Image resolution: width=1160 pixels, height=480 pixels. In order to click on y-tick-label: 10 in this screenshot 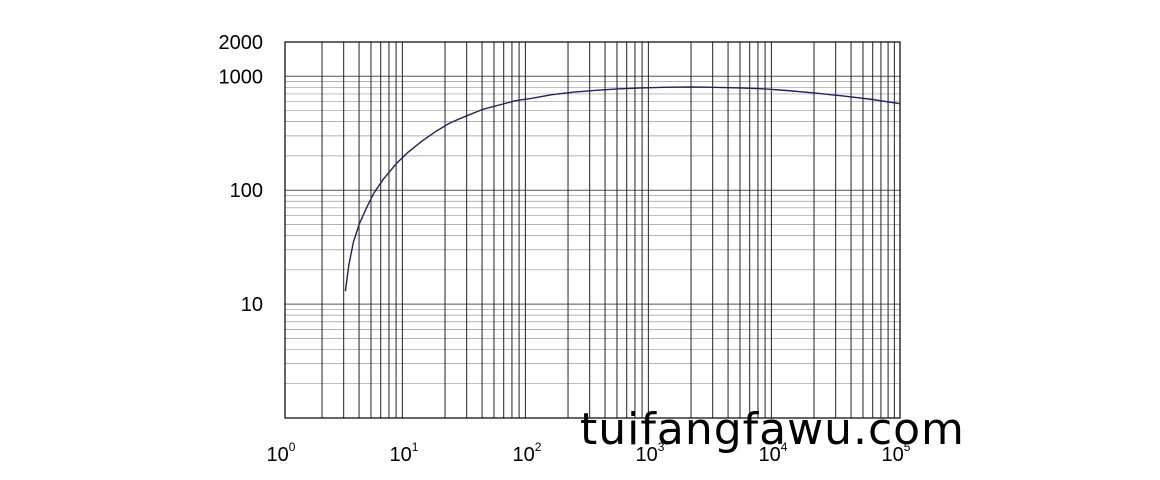, I will do `click(252, 305)`.